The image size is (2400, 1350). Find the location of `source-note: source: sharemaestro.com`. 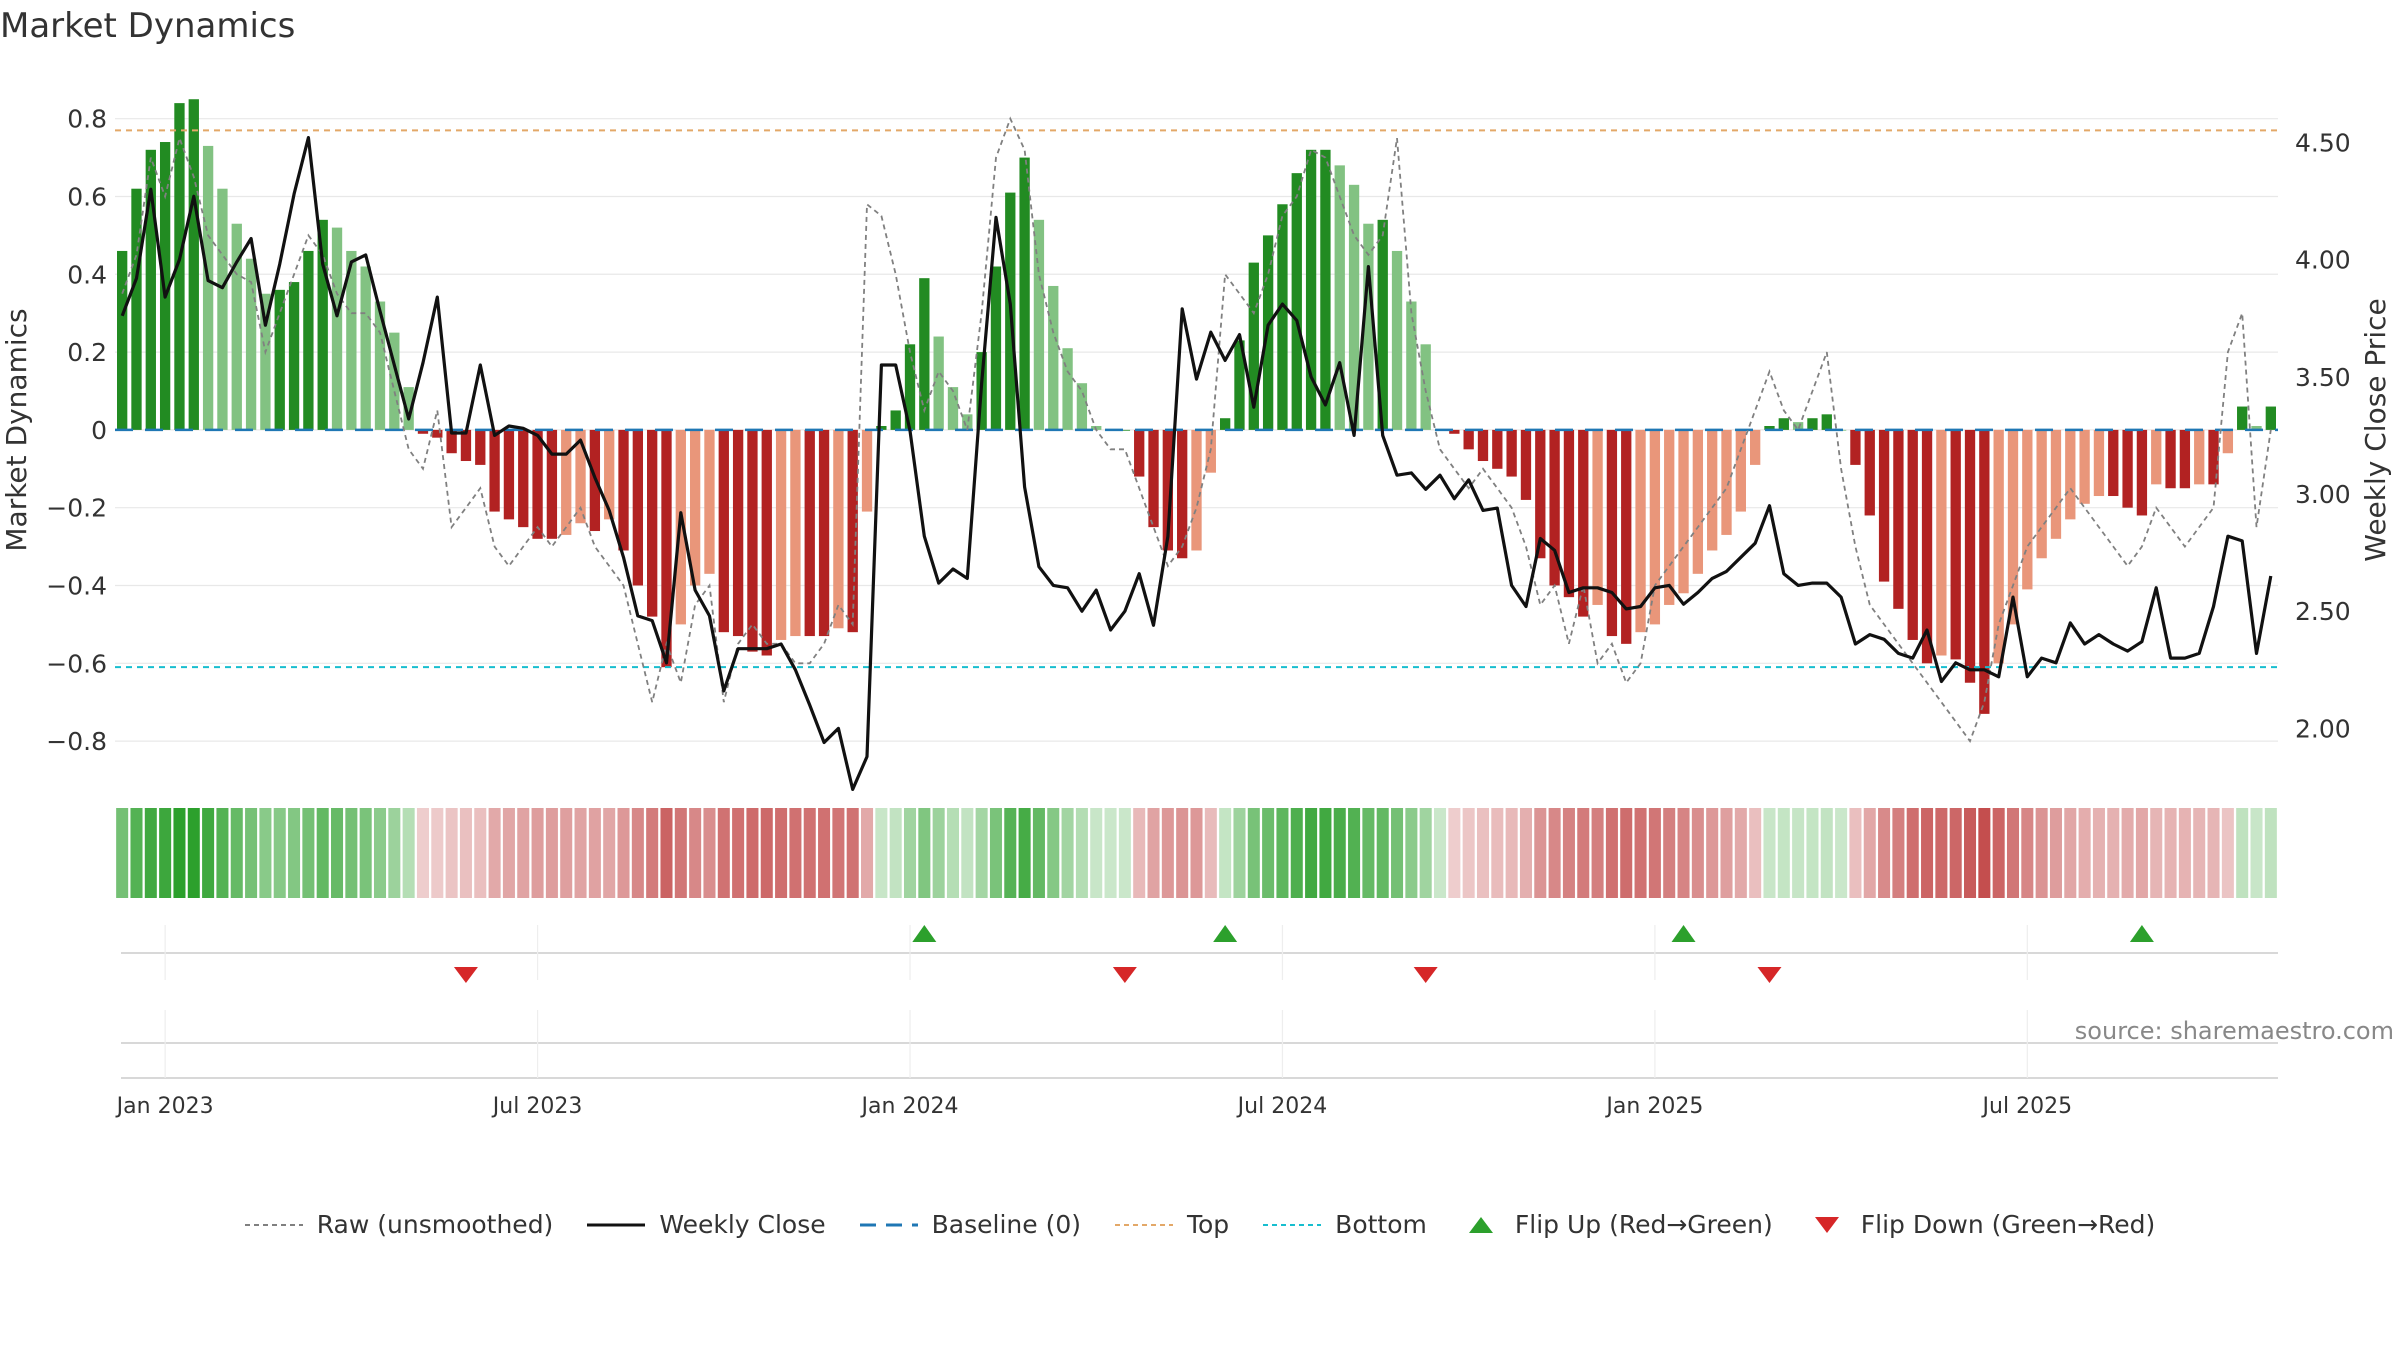

source-note: source: sharemaestro.com is located at coordinates (2234, 1031).